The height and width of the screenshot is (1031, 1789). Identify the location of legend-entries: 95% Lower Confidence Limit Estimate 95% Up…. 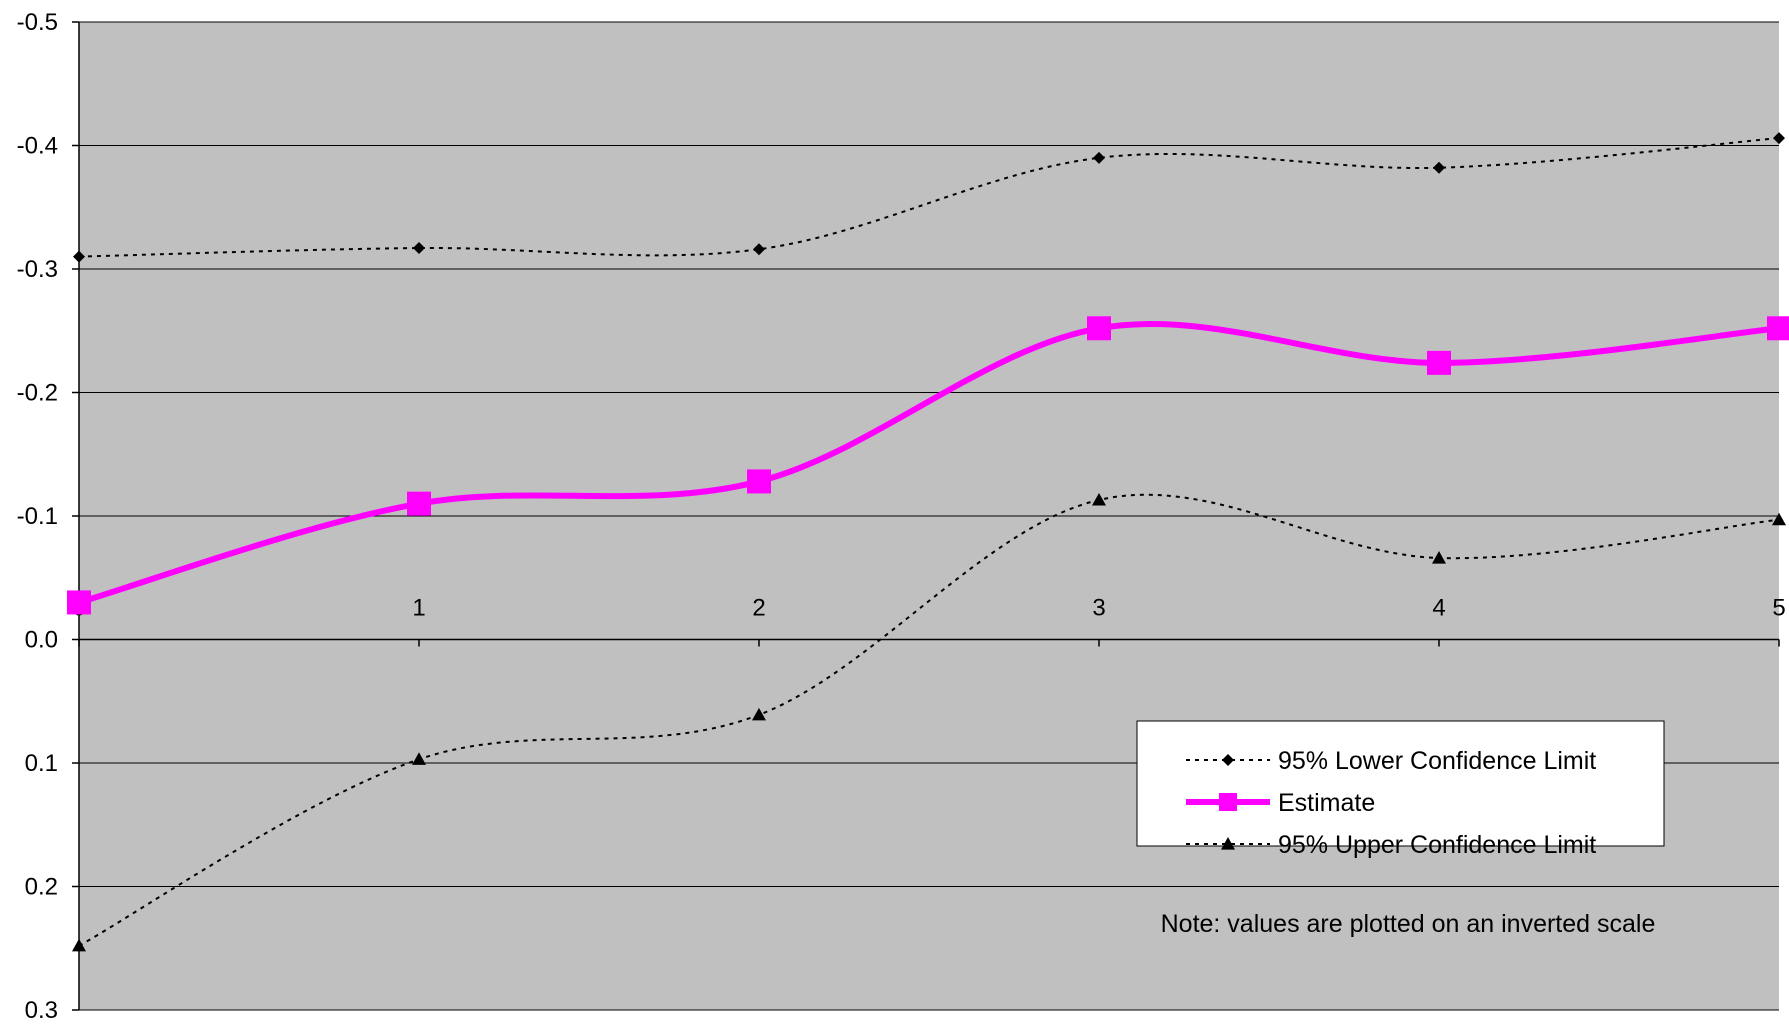
(1391, 803).